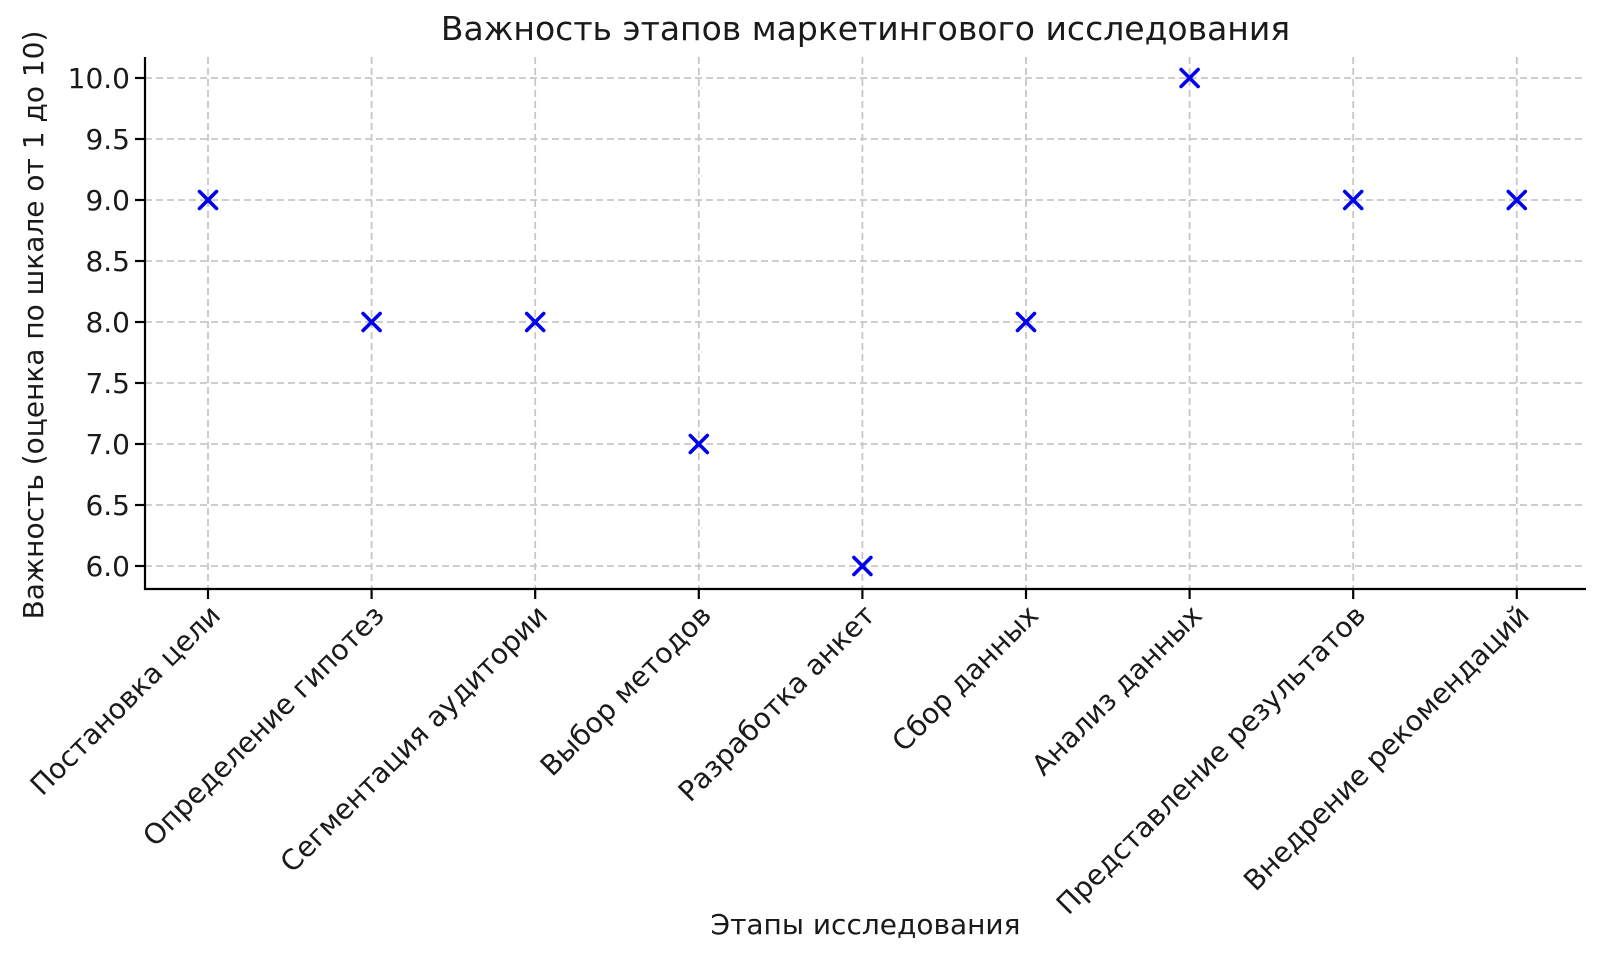 The width and height of the screenshot is (1600, 959). I want to click on x-tick-label: Сбор данных, so click(965, 678).